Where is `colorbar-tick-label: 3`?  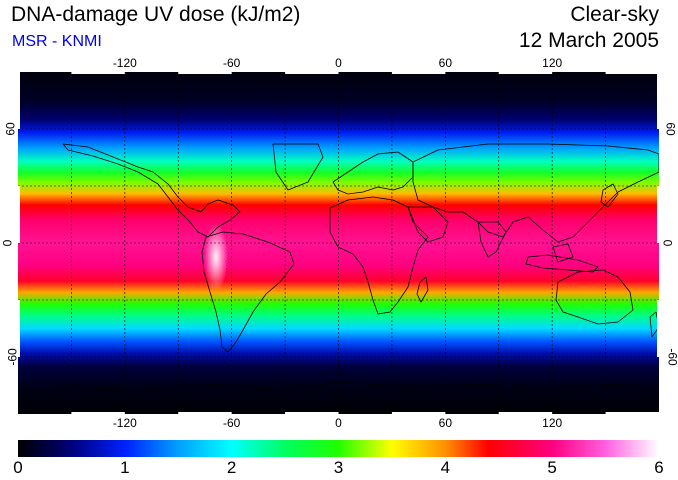
colorbar-tick-label: 3 is located at coordinates (338, 467).